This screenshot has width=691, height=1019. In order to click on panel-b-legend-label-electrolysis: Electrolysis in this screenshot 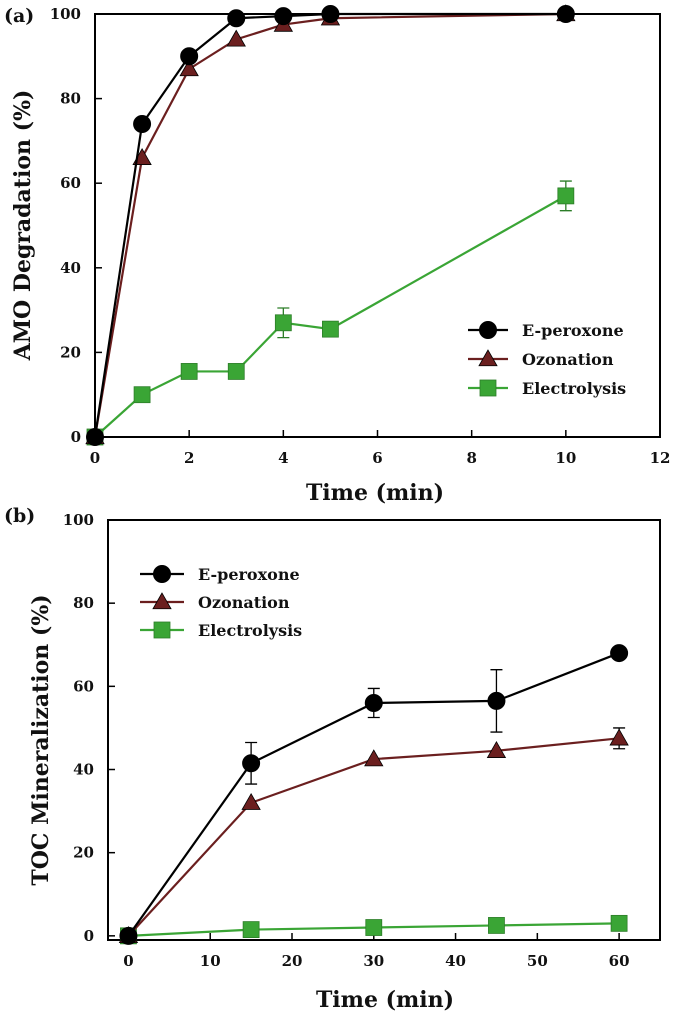, I will do `click(250, 630)`.